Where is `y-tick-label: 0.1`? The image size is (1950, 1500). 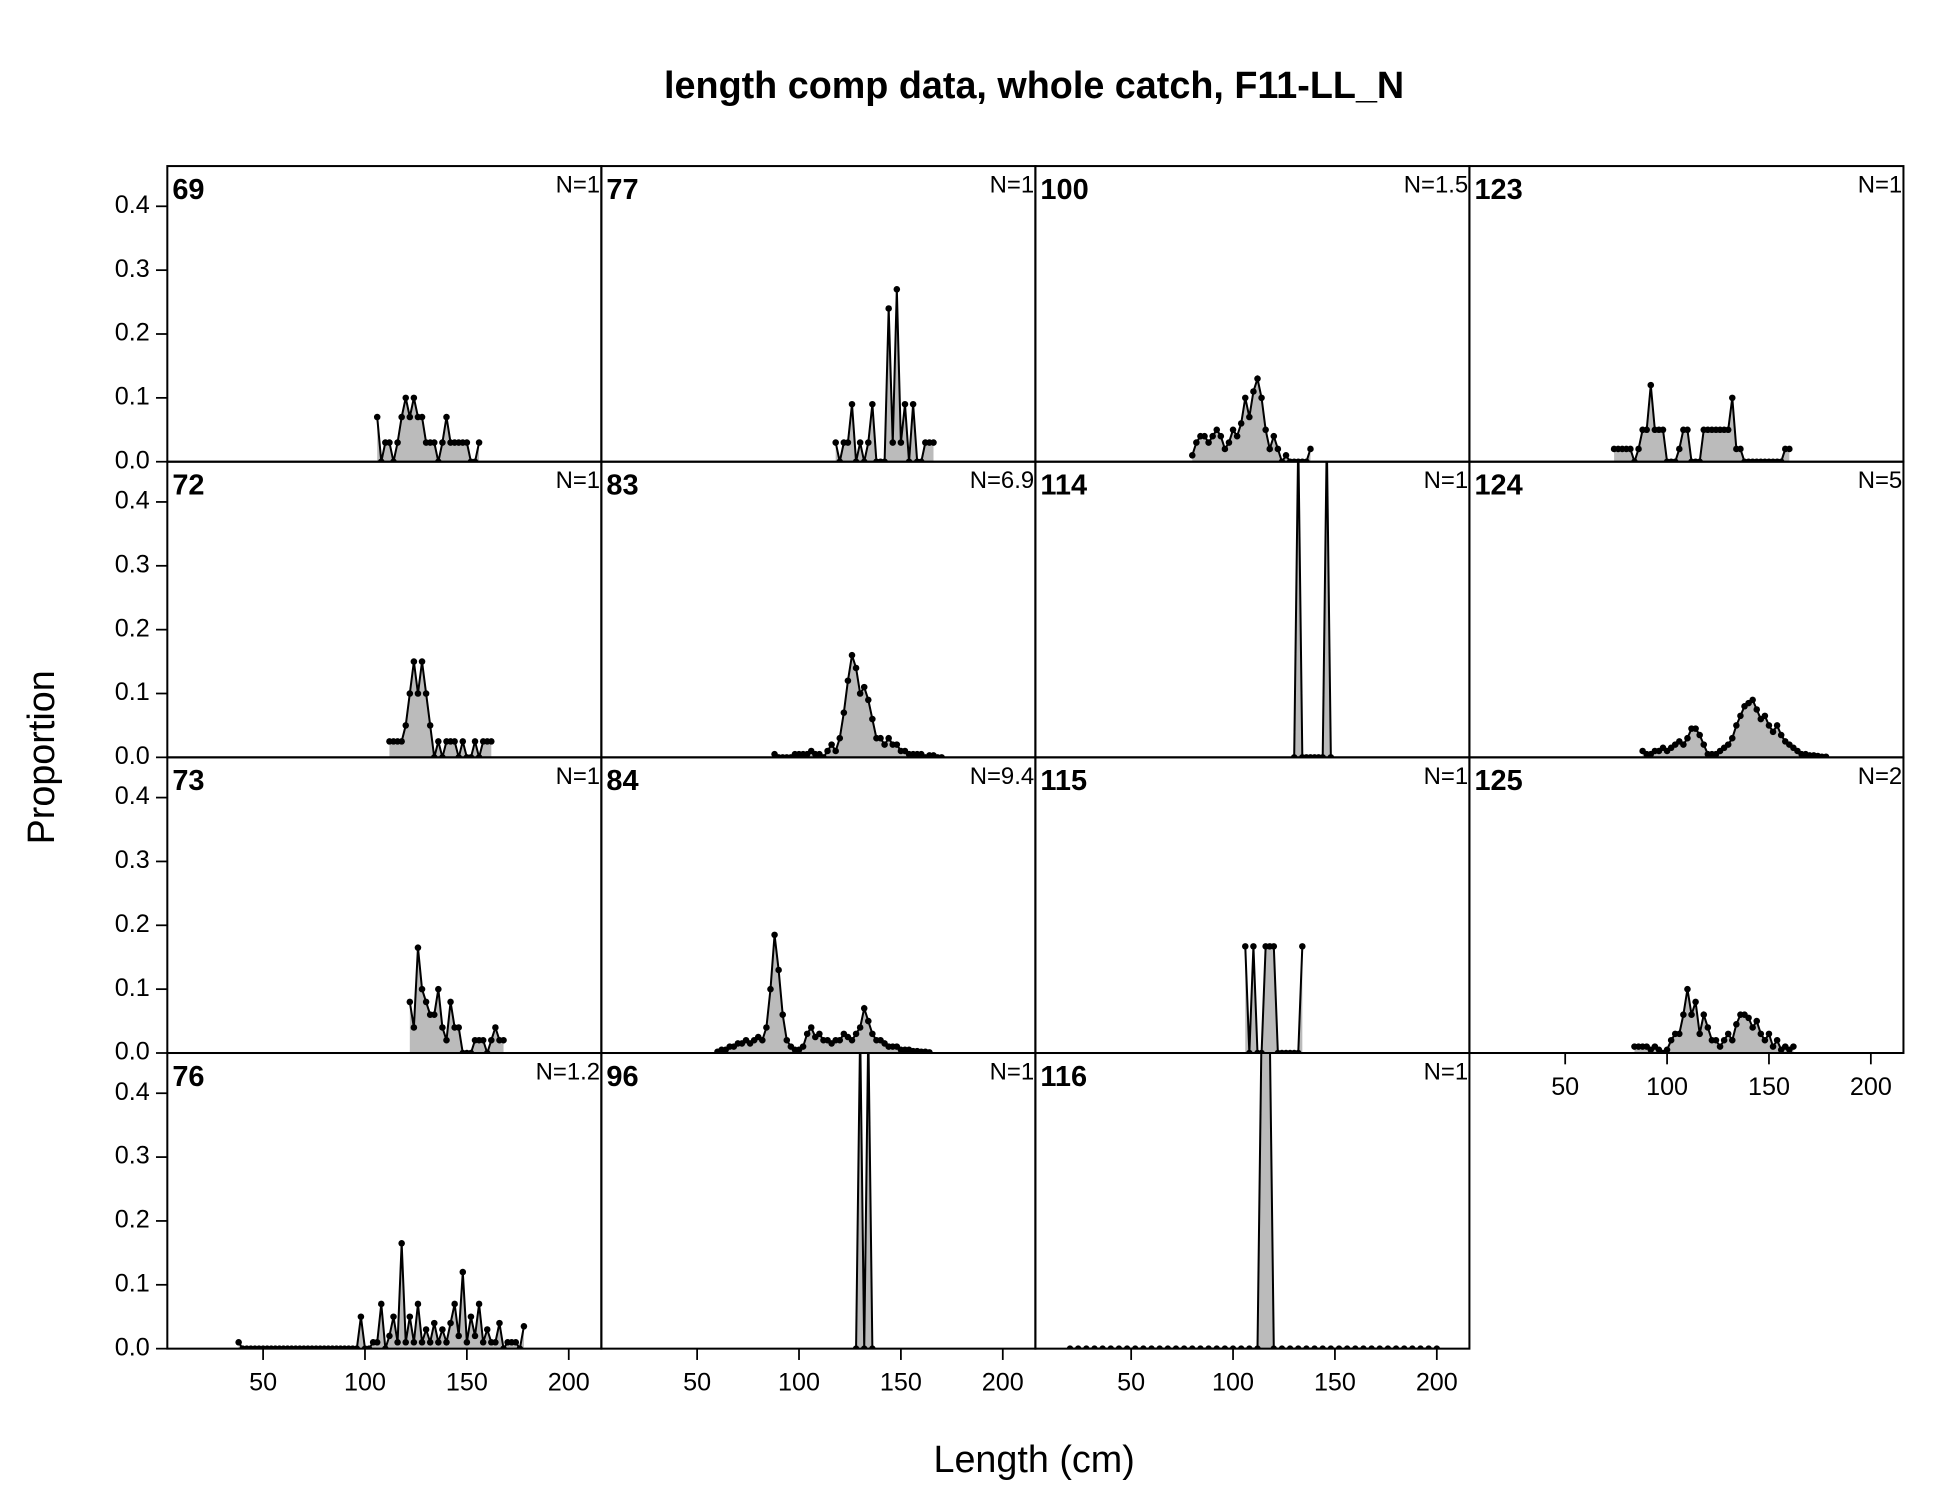
y-tick-label: 0.1 is located at coordinates (132, 397).